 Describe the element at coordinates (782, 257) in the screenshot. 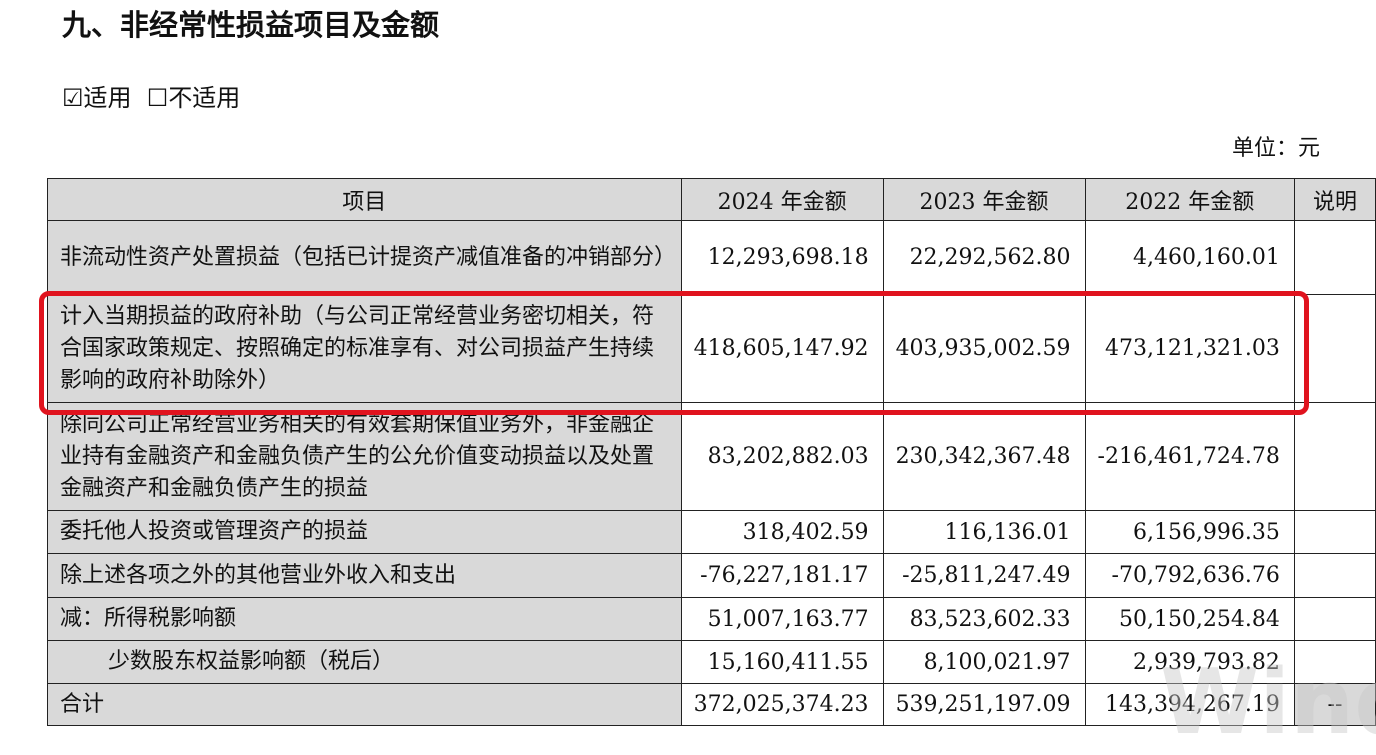

I see `value-2024: 12,293,698.18` at that location.